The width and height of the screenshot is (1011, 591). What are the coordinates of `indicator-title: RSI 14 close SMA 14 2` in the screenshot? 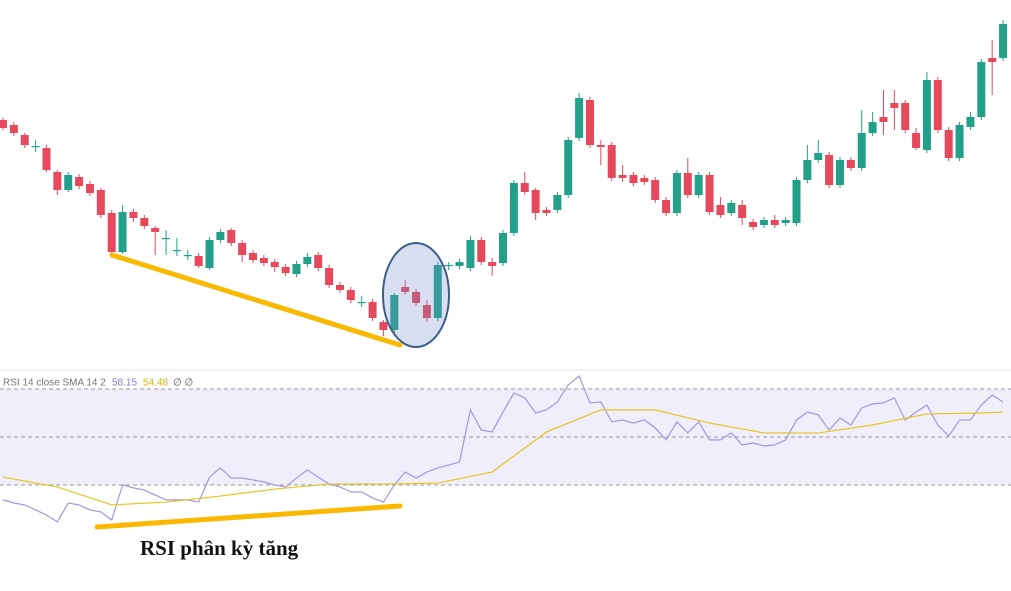 It's located at (54, 383).